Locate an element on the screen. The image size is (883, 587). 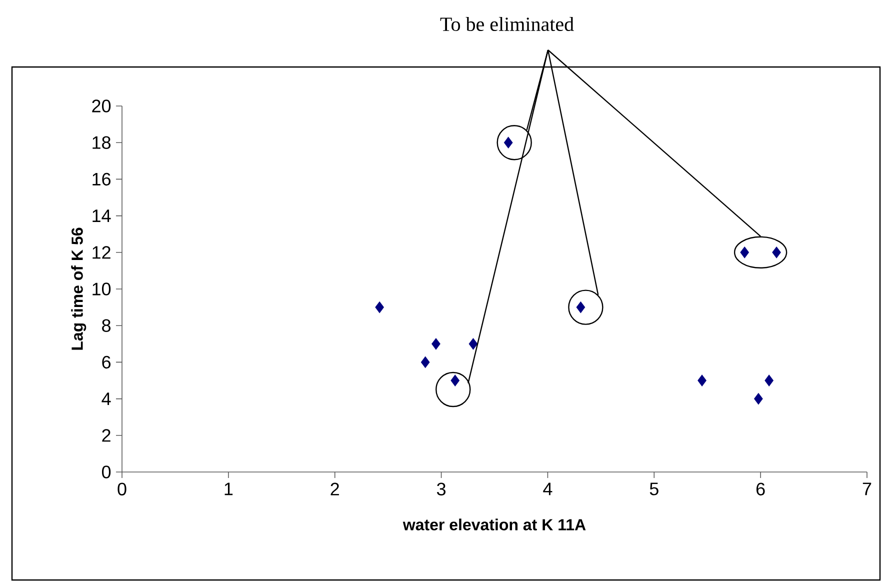
x-tick-label: 3 is located at coordinates (441, 489).